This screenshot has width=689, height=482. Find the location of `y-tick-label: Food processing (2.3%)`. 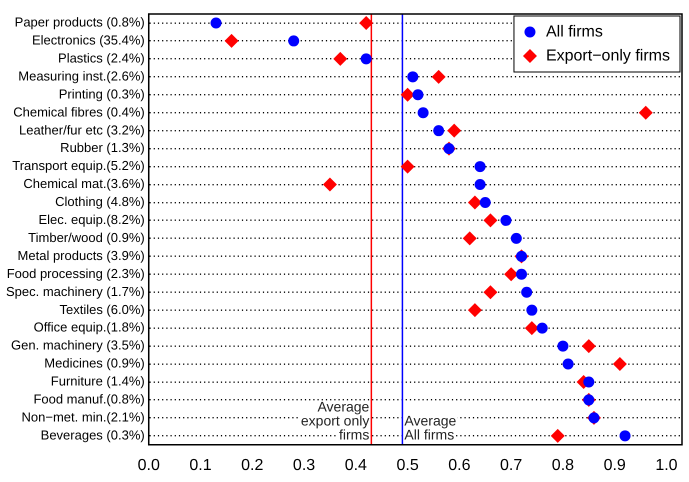

y-tick-label: Food processing (2.3%) is located at coordinates (75, 273).